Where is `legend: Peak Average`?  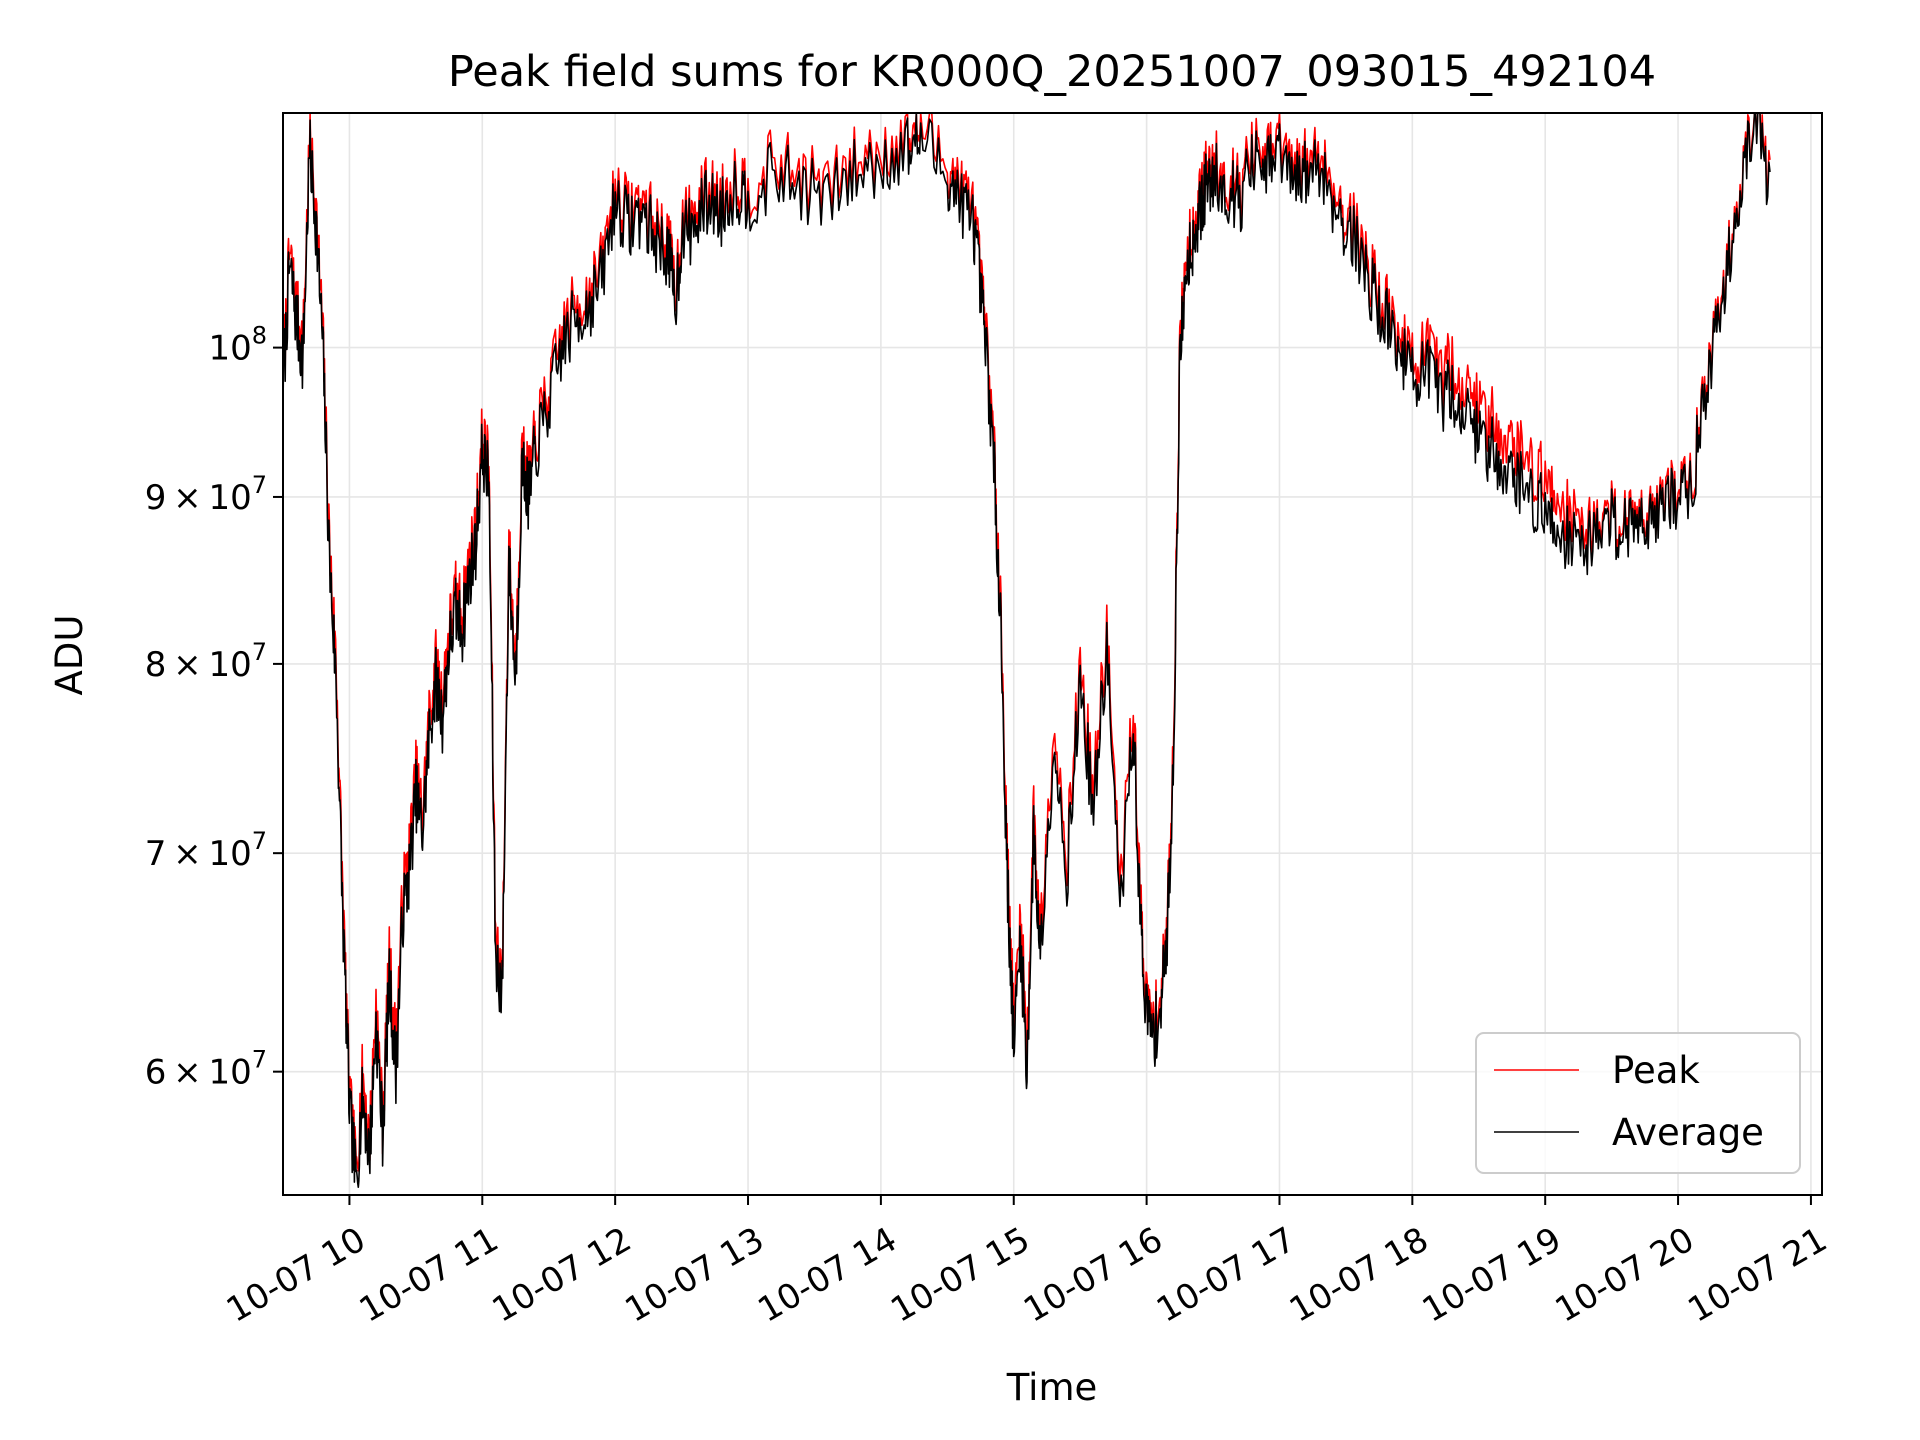
legend: Peak Average is located at coordinates (1638, 1103).